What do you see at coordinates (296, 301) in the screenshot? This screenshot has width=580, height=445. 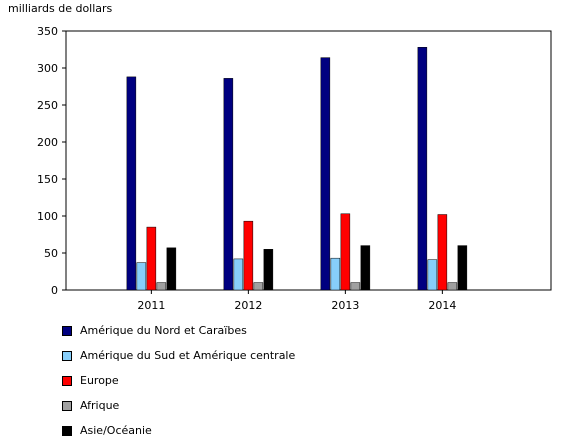 I see `x-axis: 2011 2012 2013 2014` at bounding box center [296, 301].